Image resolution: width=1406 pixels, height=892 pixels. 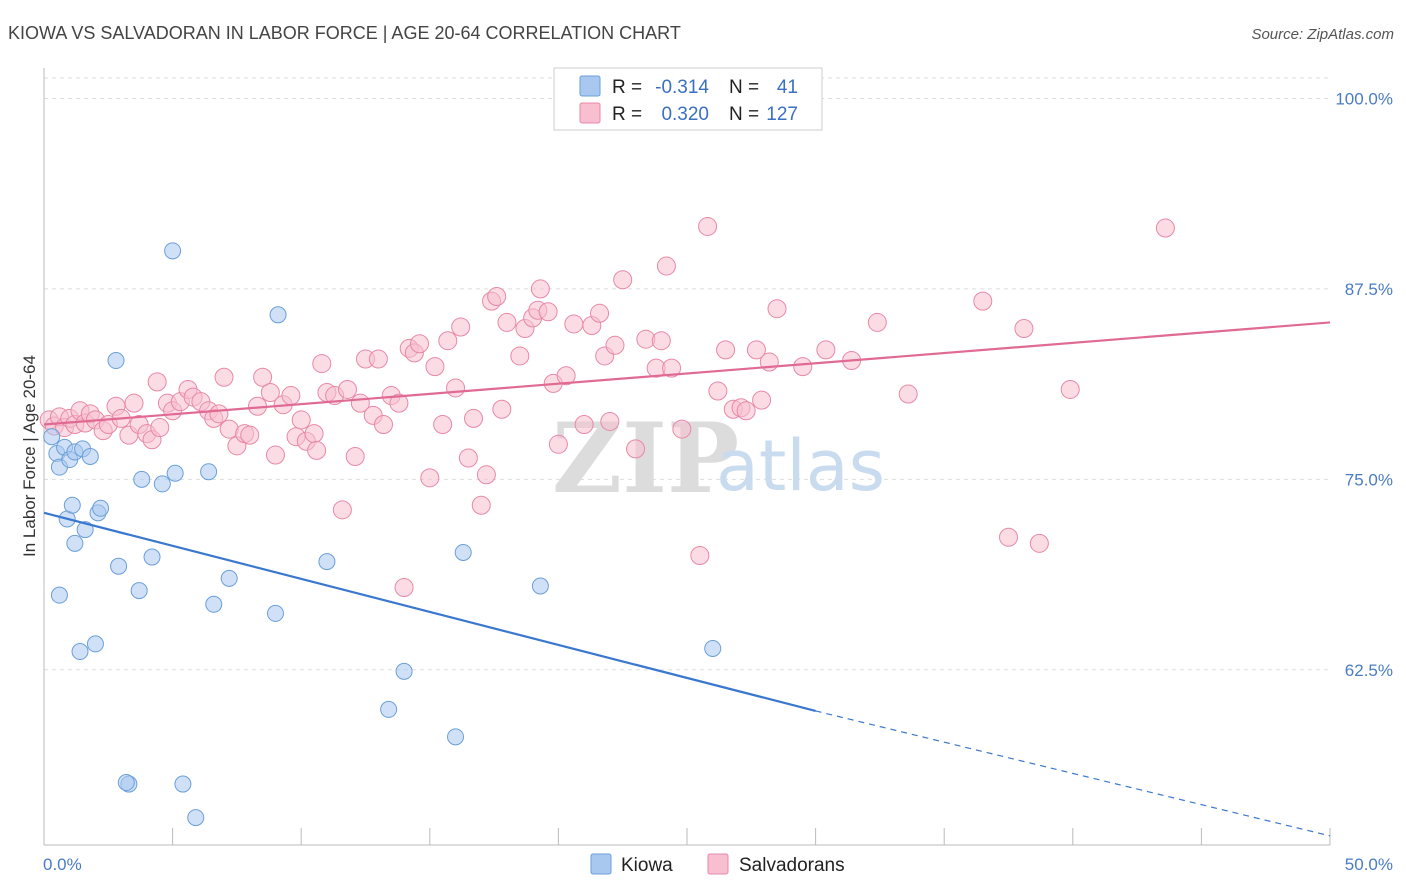 What do you see at coordinates (627, 87) in the screenshot?
I see `legend-r-label-kiowa: R =` at bounding box center [627, 87].